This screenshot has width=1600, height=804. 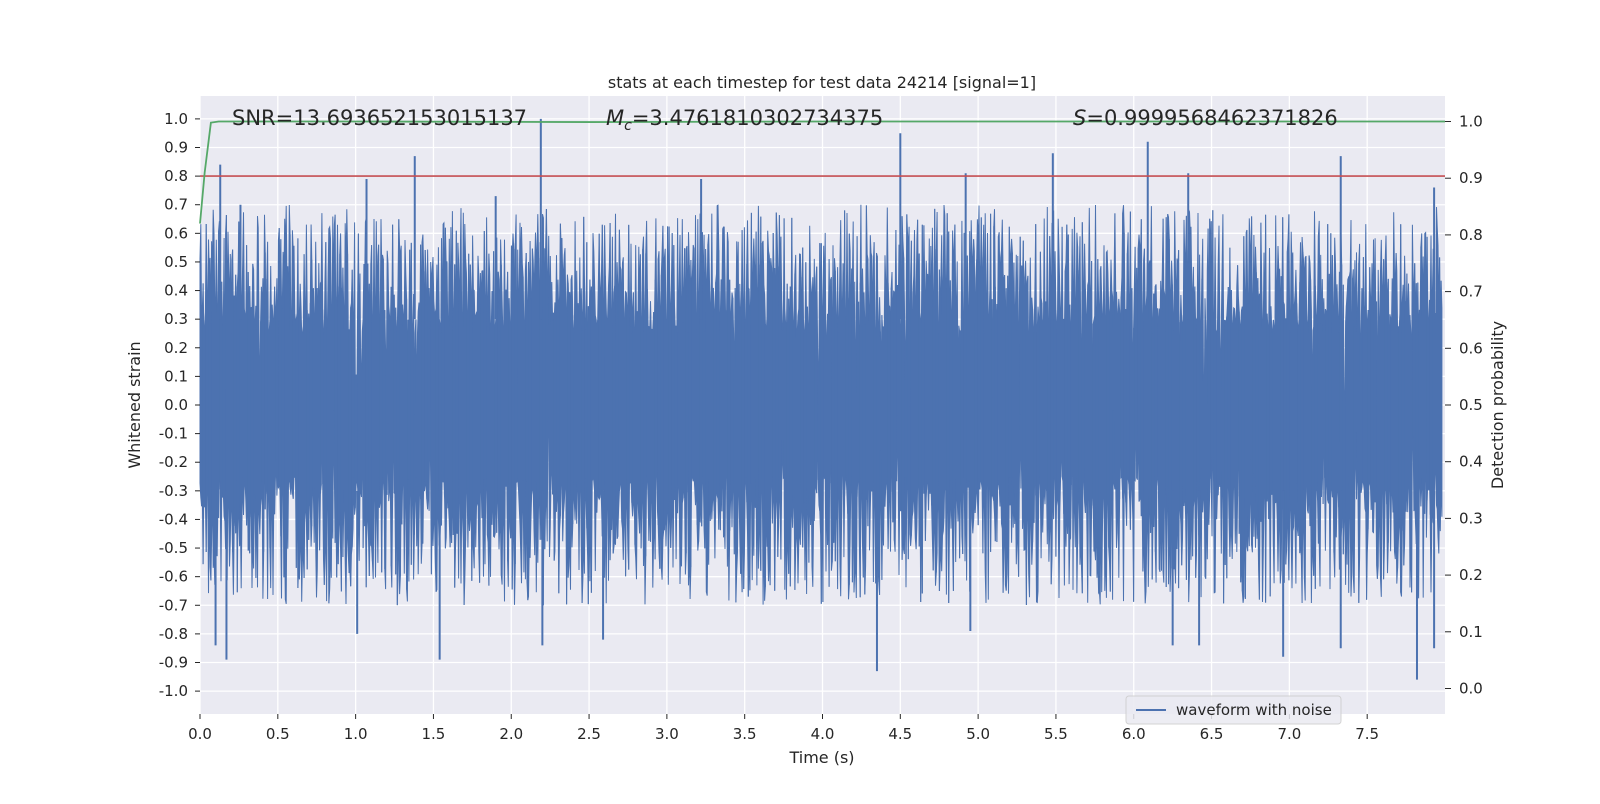 What do you see at coordinates (176, 405) in the screenshot?
I see `y-tick-label: 0.0` at bounding box center [176, 405].